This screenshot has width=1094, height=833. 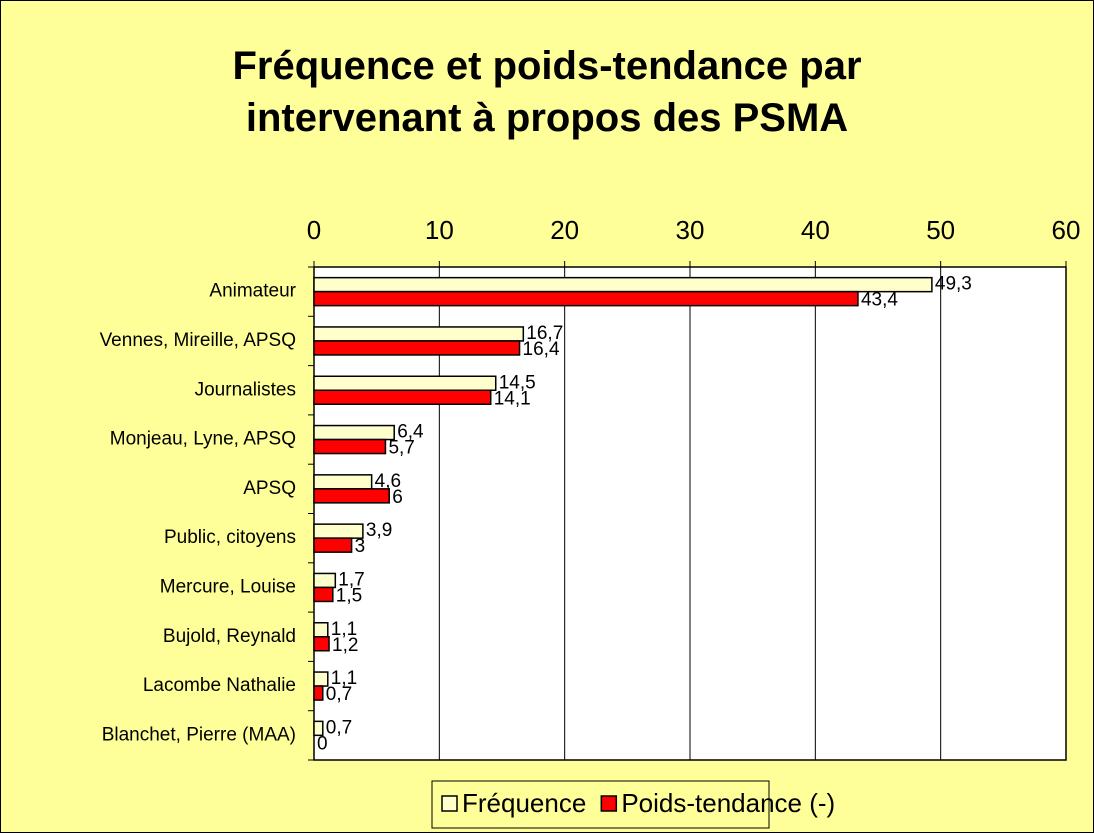 What do you see at coordinates (879, 300) in the screenshot?
I see `value-label: 43,4` at bounding box center [879, 300].